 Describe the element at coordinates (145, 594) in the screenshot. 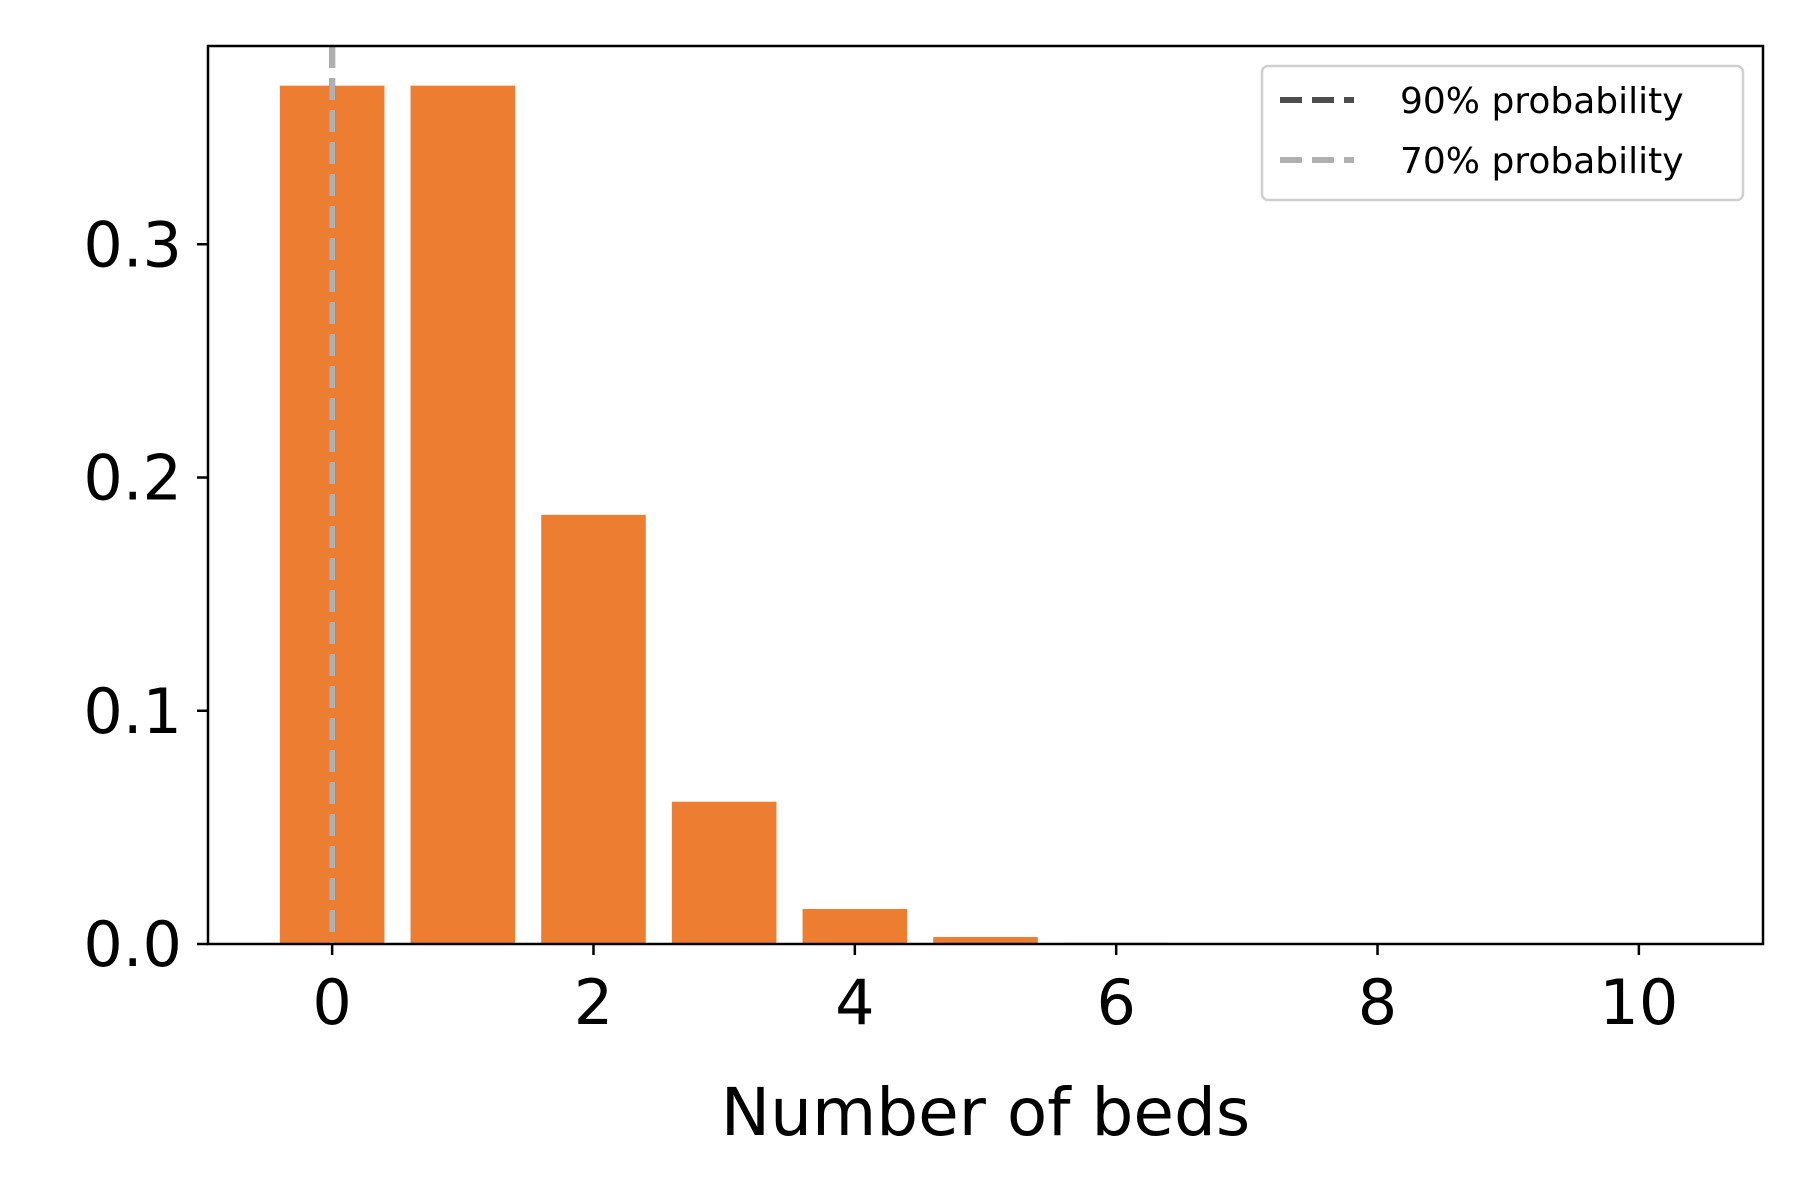

I see `y-axis-ticks: 0.0 0.1 0.2 0.3` at that location.